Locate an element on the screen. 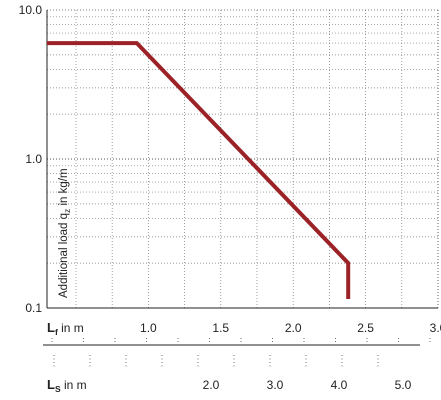 This screenshot has height=400, width=441. x-s-tick-label: 5.0 is located at coordinates (403, 385).